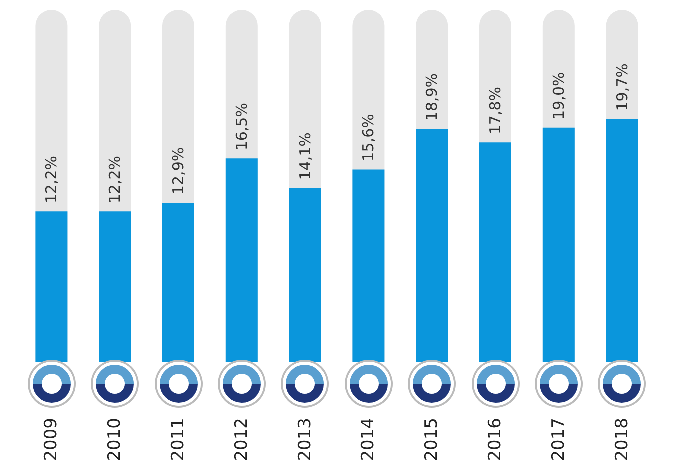  What do you see at coordinates (369, 138) in the screenshot?
I see `data-label: 15,6%` at bounding box center [369, 138].